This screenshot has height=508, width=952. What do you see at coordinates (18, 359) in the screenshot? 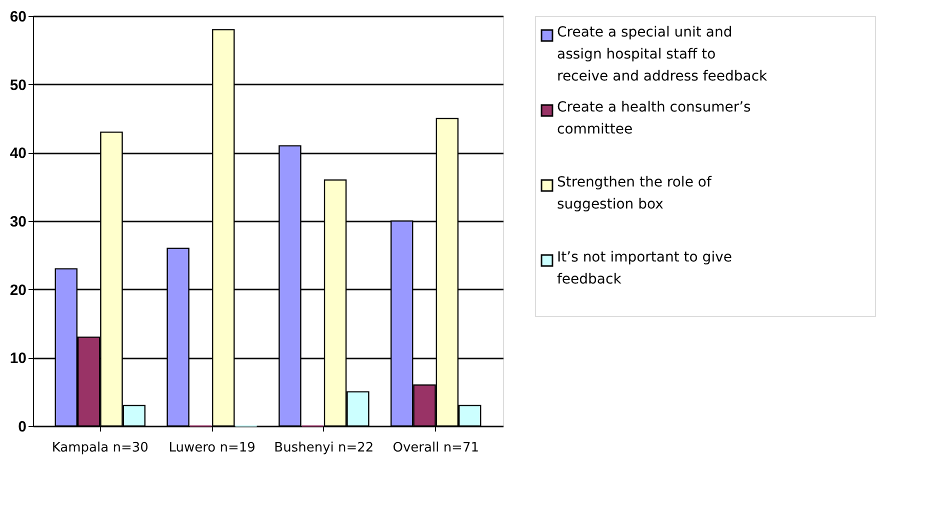
I see `y-tick-label: 10` at bounding box center [18, 359].